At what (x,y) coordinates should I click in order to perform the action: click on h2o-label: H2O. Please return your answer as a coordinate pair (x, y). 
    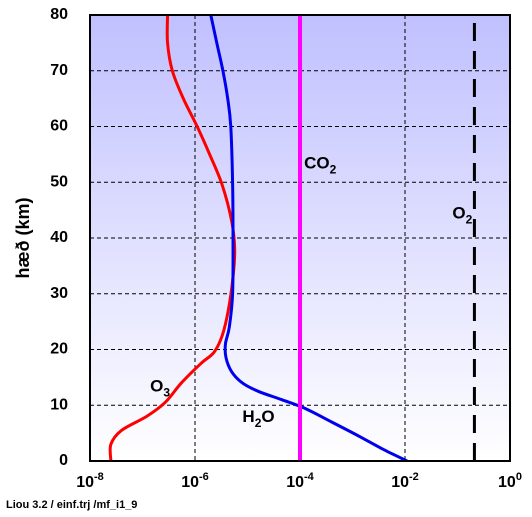
    Looking at the image, I should click on (258, 418).